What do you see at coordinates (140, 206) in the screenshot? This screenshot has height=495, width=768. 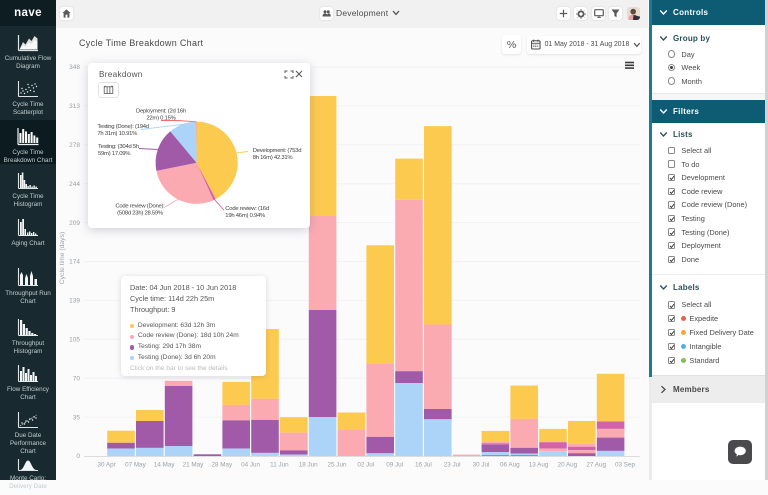 I see `svg-text: Code review (Done):` at bounding box center [140, 206].